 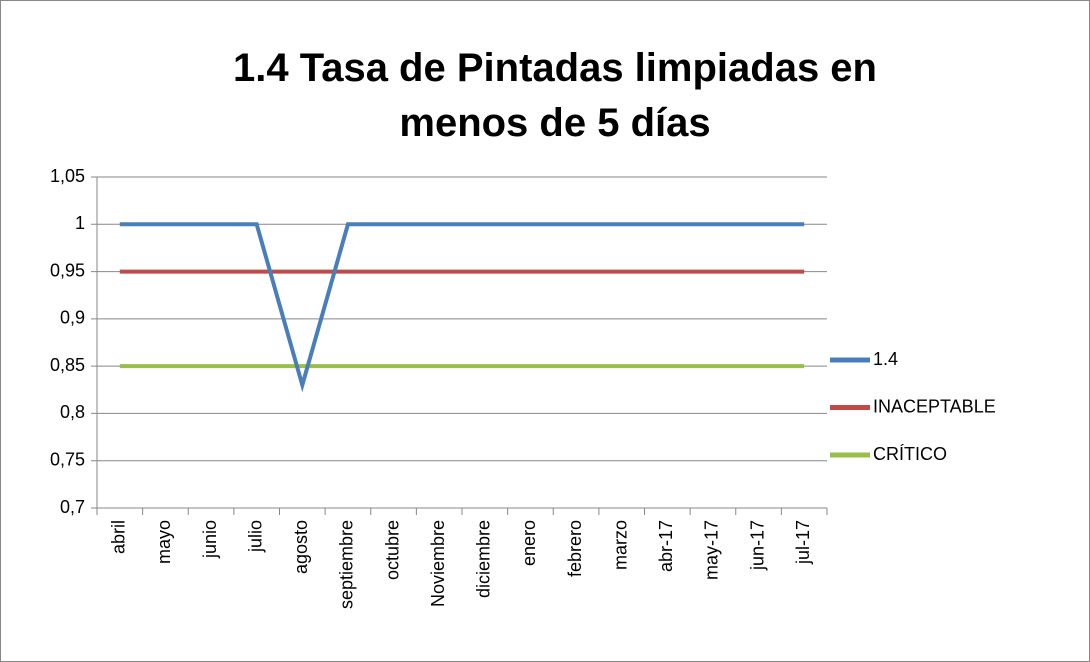 I want to click on y-tick-label: 1, so click(x=80, y=223).